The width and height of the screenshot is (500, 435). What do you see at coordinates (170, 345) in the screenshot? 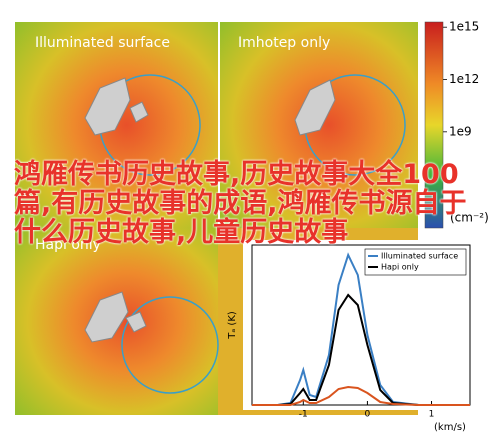
I see `orbit` at bounding box center [170, 345].